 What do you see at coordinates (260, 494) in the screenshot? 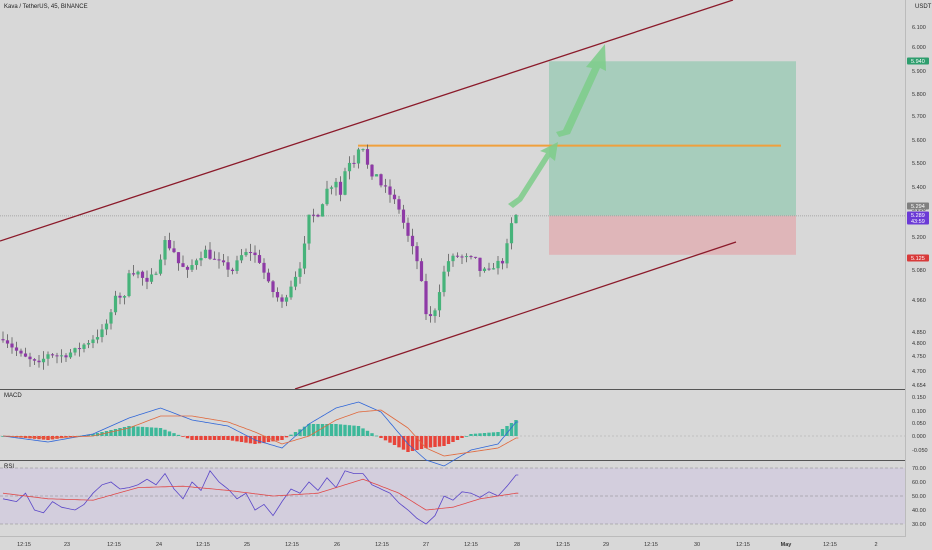
I see `rsi-ma-line` at bounding box center [260, 494].